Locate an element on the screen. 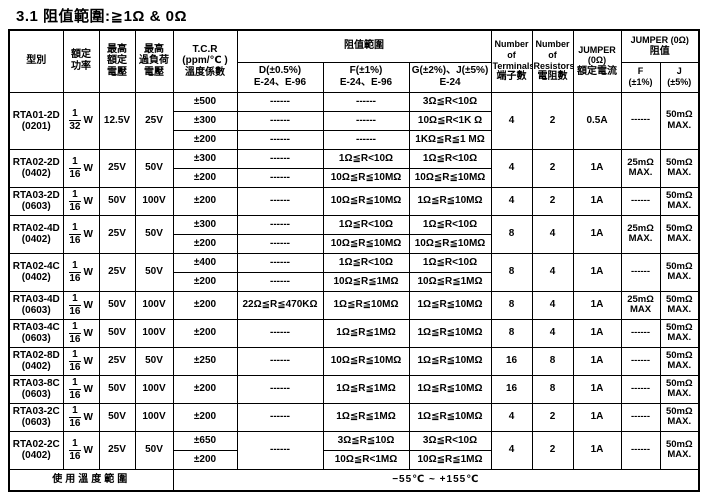 The width and height of the screenshot is (706, 492). temp-range-label: 使用溫度範圍 is located at coordinates (91, 480).